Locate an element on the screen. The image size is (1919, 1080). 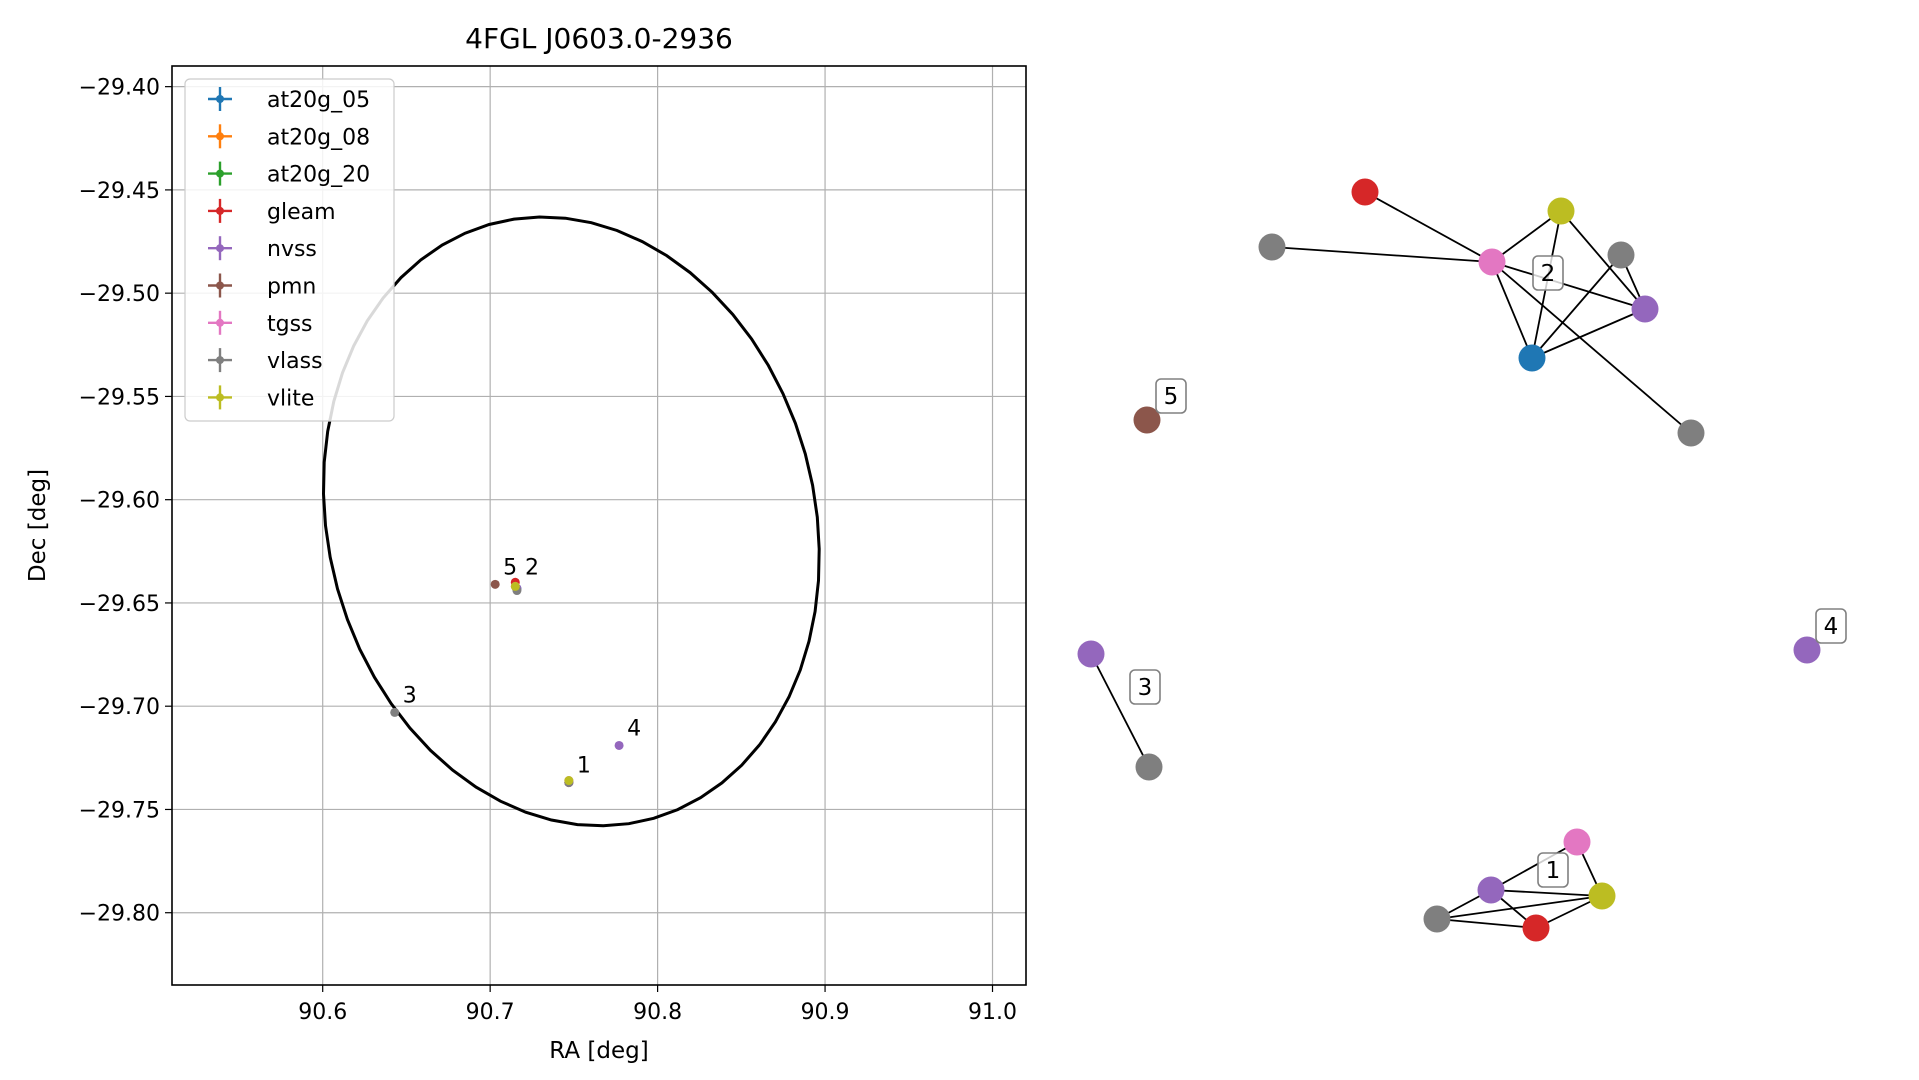
legend-label: at20g_08 is located at coordinates (318, 137).